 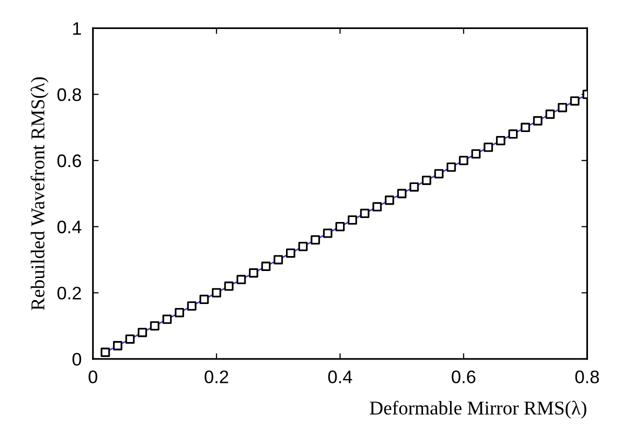 What do you see at coordinates (216, 377) in the screenshot?
I see `x-tick-label: 0.2` at bounding box center [216, 377].